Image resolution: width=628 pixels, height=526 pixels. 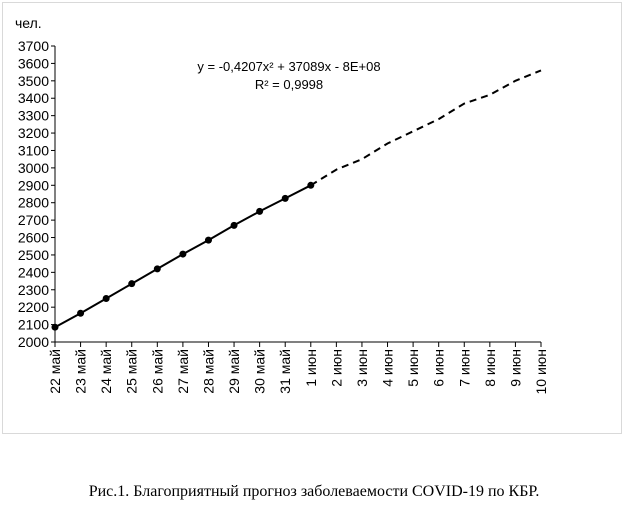 I want to click on forecast-line, so click(x=426, y=128).